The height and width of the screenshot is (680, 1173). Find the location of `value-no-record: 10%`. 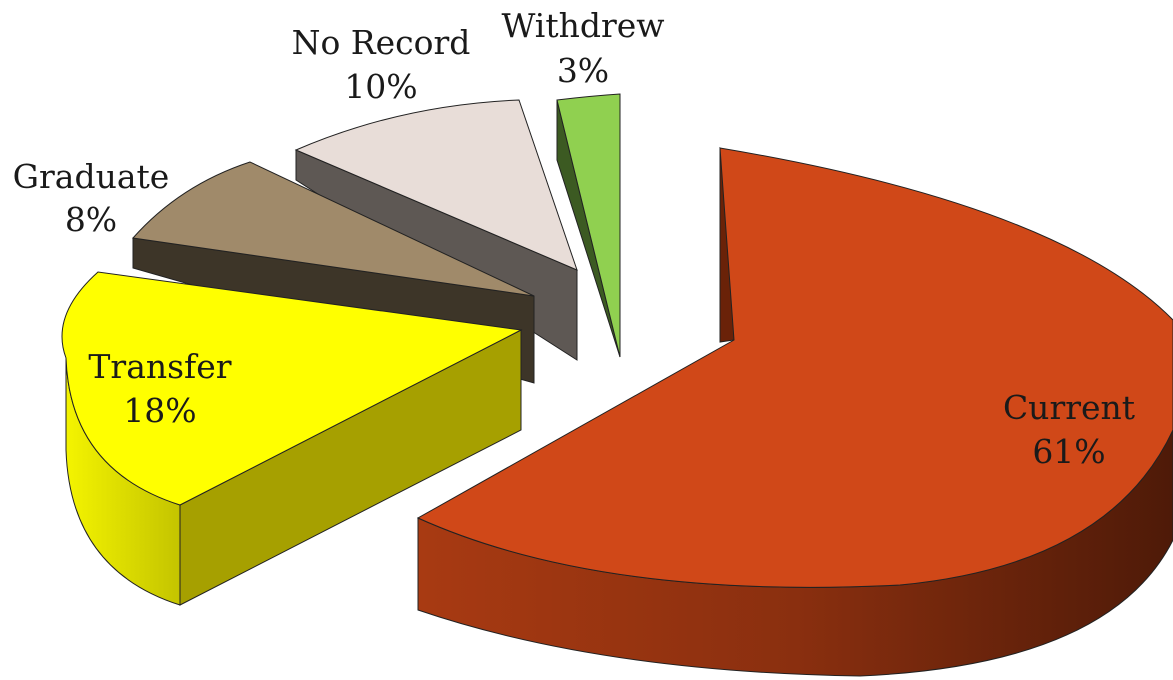

value-no-record: 10% is located at coordinates (380, 86).